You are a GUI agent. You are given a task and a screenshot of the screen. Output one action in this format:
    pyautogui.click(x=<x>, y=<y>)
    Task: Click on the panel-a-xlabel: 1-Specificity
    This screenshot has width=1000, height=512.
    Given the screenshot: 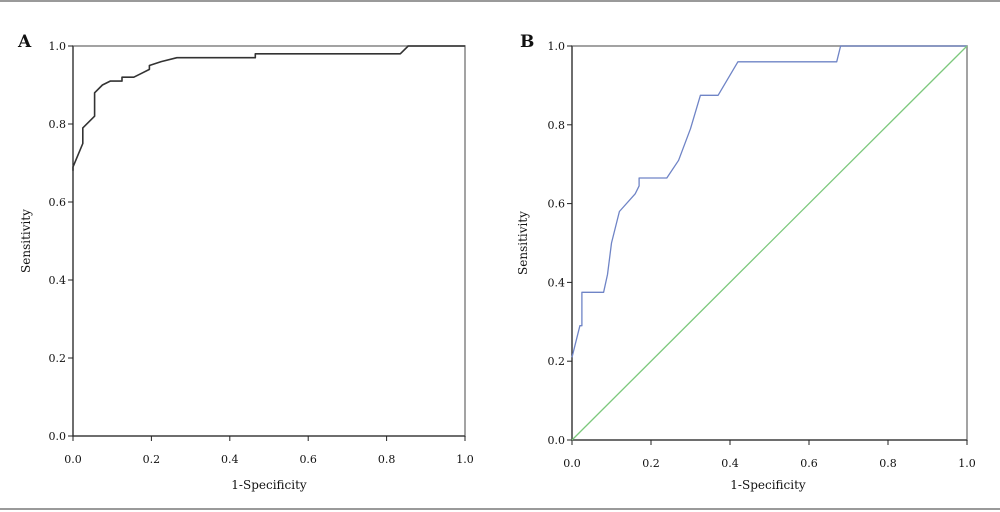 What is the action you would take?
    pyautogui.click(x=269, y=485)
    